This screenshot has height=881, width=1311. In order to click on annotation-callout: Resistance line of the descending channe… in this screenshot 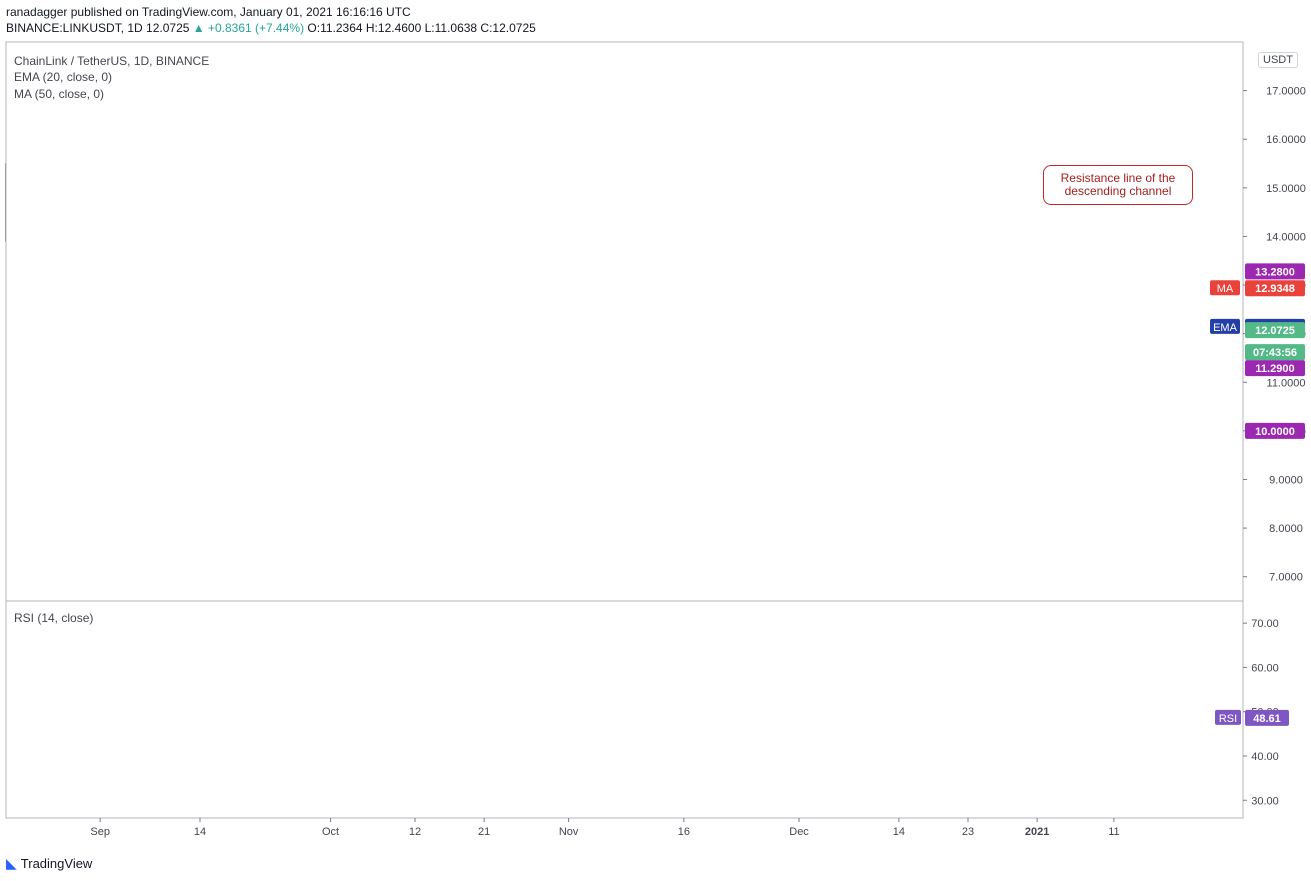, I will do `click(1118, 185)`.